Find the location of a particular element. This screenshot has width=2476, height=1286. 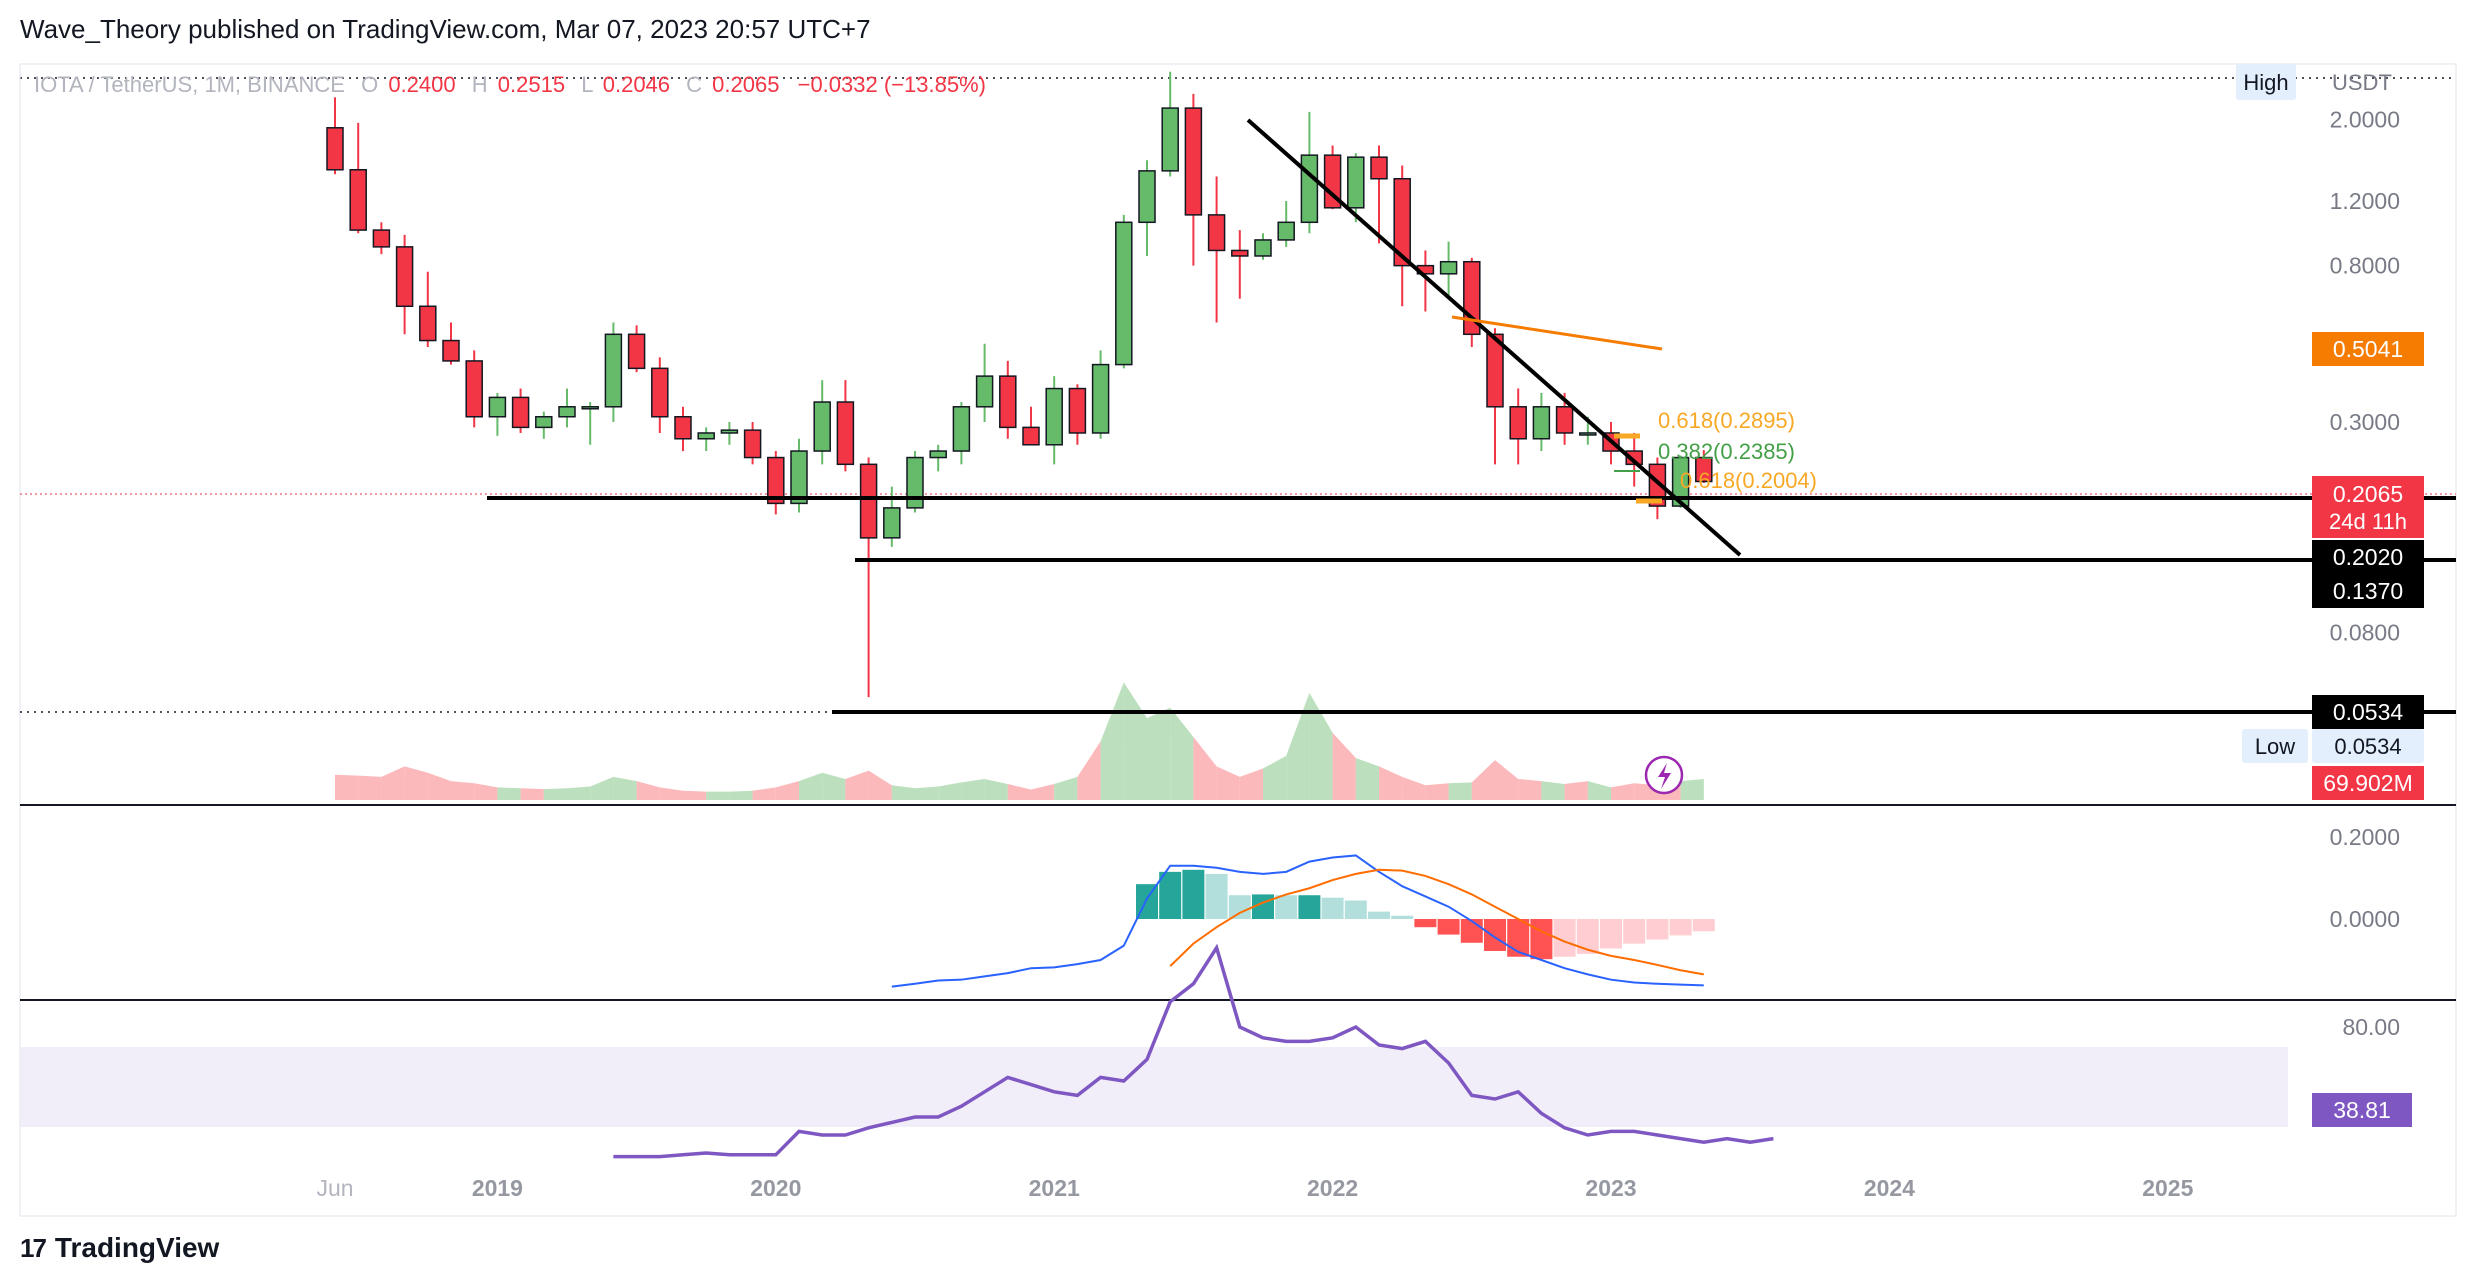

rsi-axis-tick: 80.00 is located at coordinates (2371, 1027).